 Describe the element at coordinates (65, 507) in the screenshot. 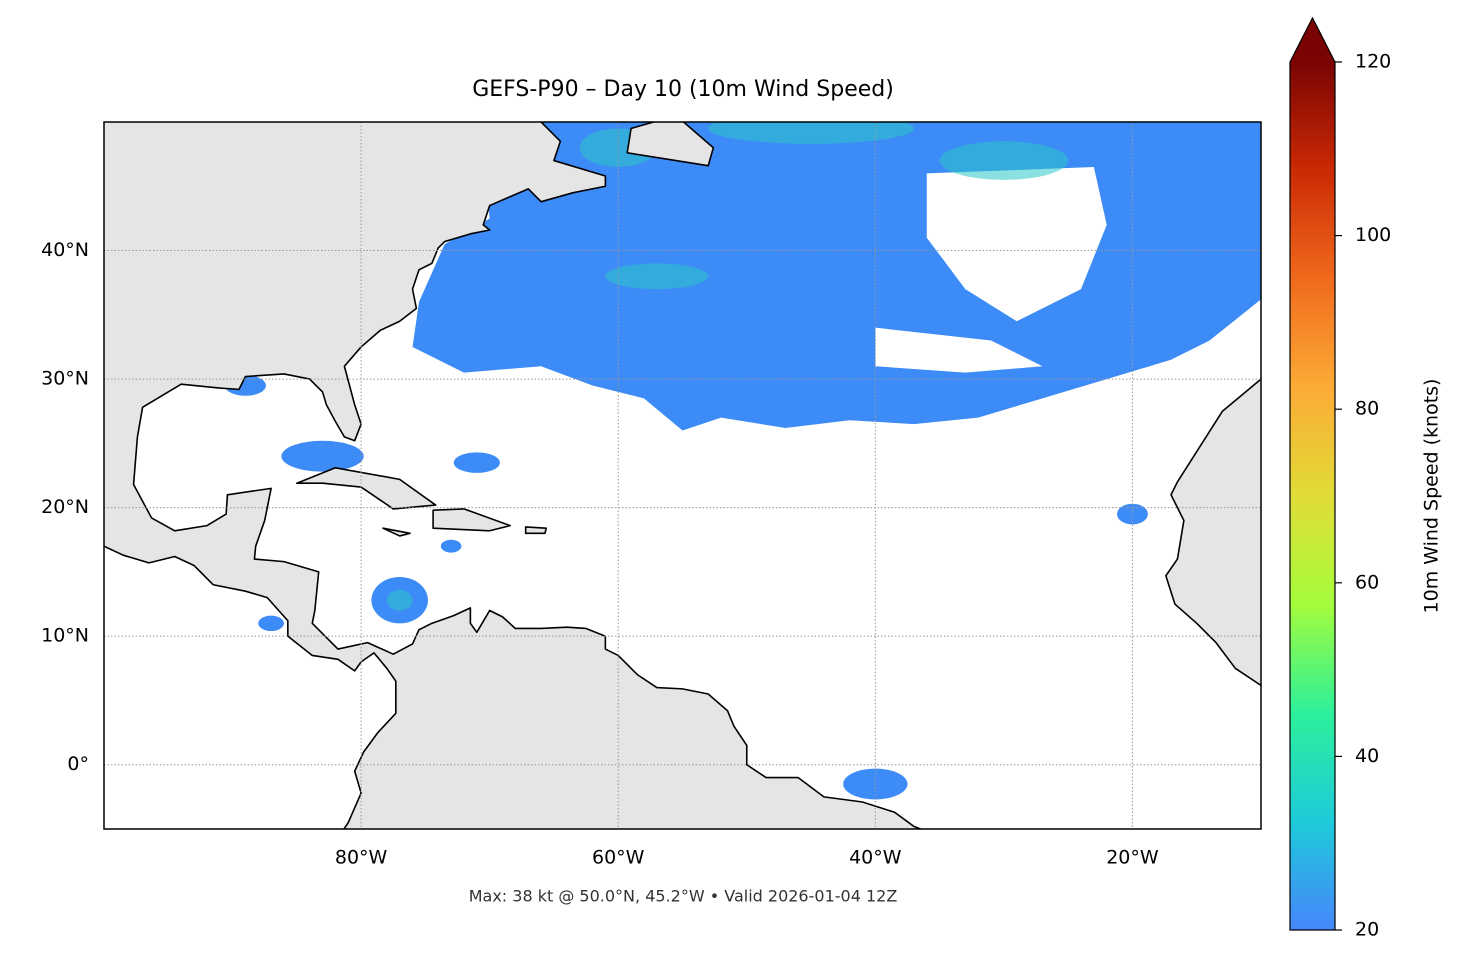

I see `y-tick-label: 20°N` at that location.